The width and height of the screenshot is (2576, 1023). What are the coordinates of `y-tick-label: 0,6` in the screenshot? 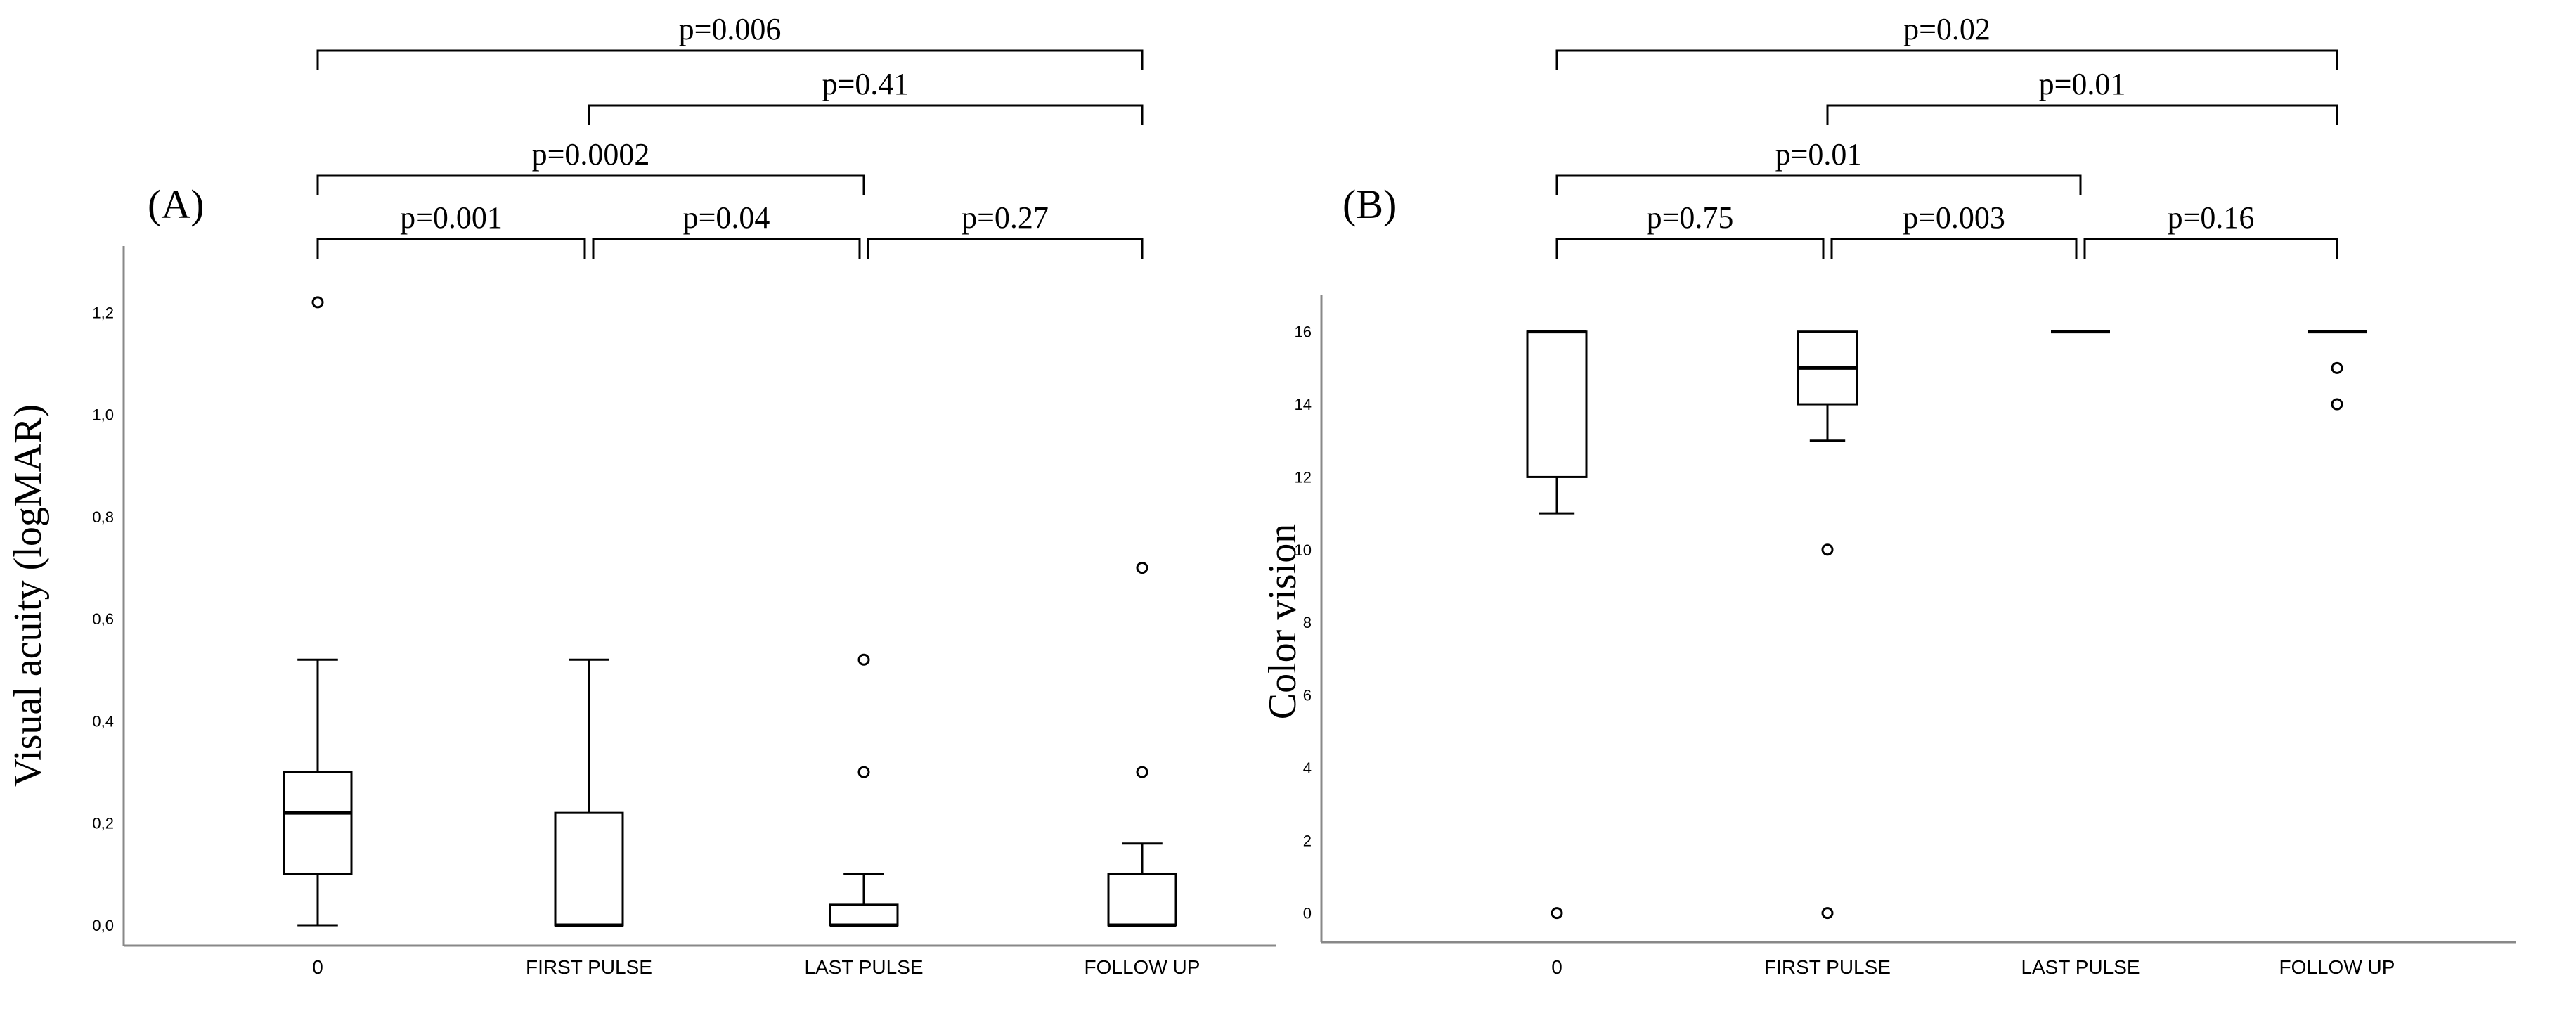 It's located at (103, 619).